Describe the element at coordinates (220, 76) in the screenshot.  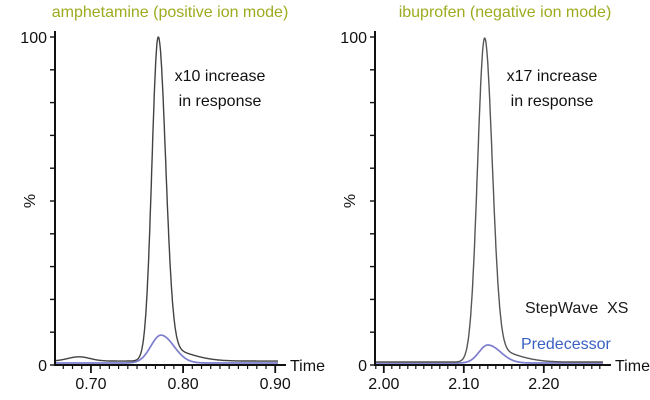
I see `annotation-line: x10 increase` at that location.